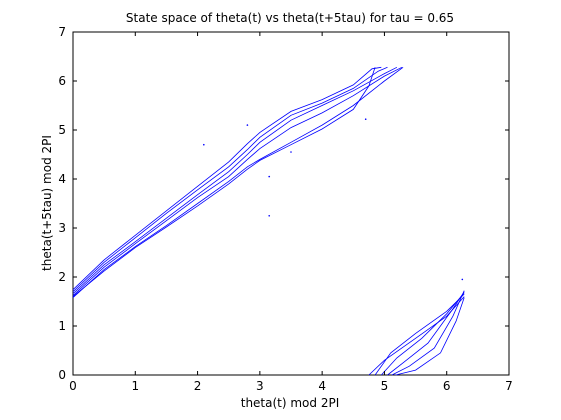 The width and height of the screenshot is (561, 420). Describe the element at coordinates (62, 130) in the screenshot. I see `y-tick-label: 5` at that location.